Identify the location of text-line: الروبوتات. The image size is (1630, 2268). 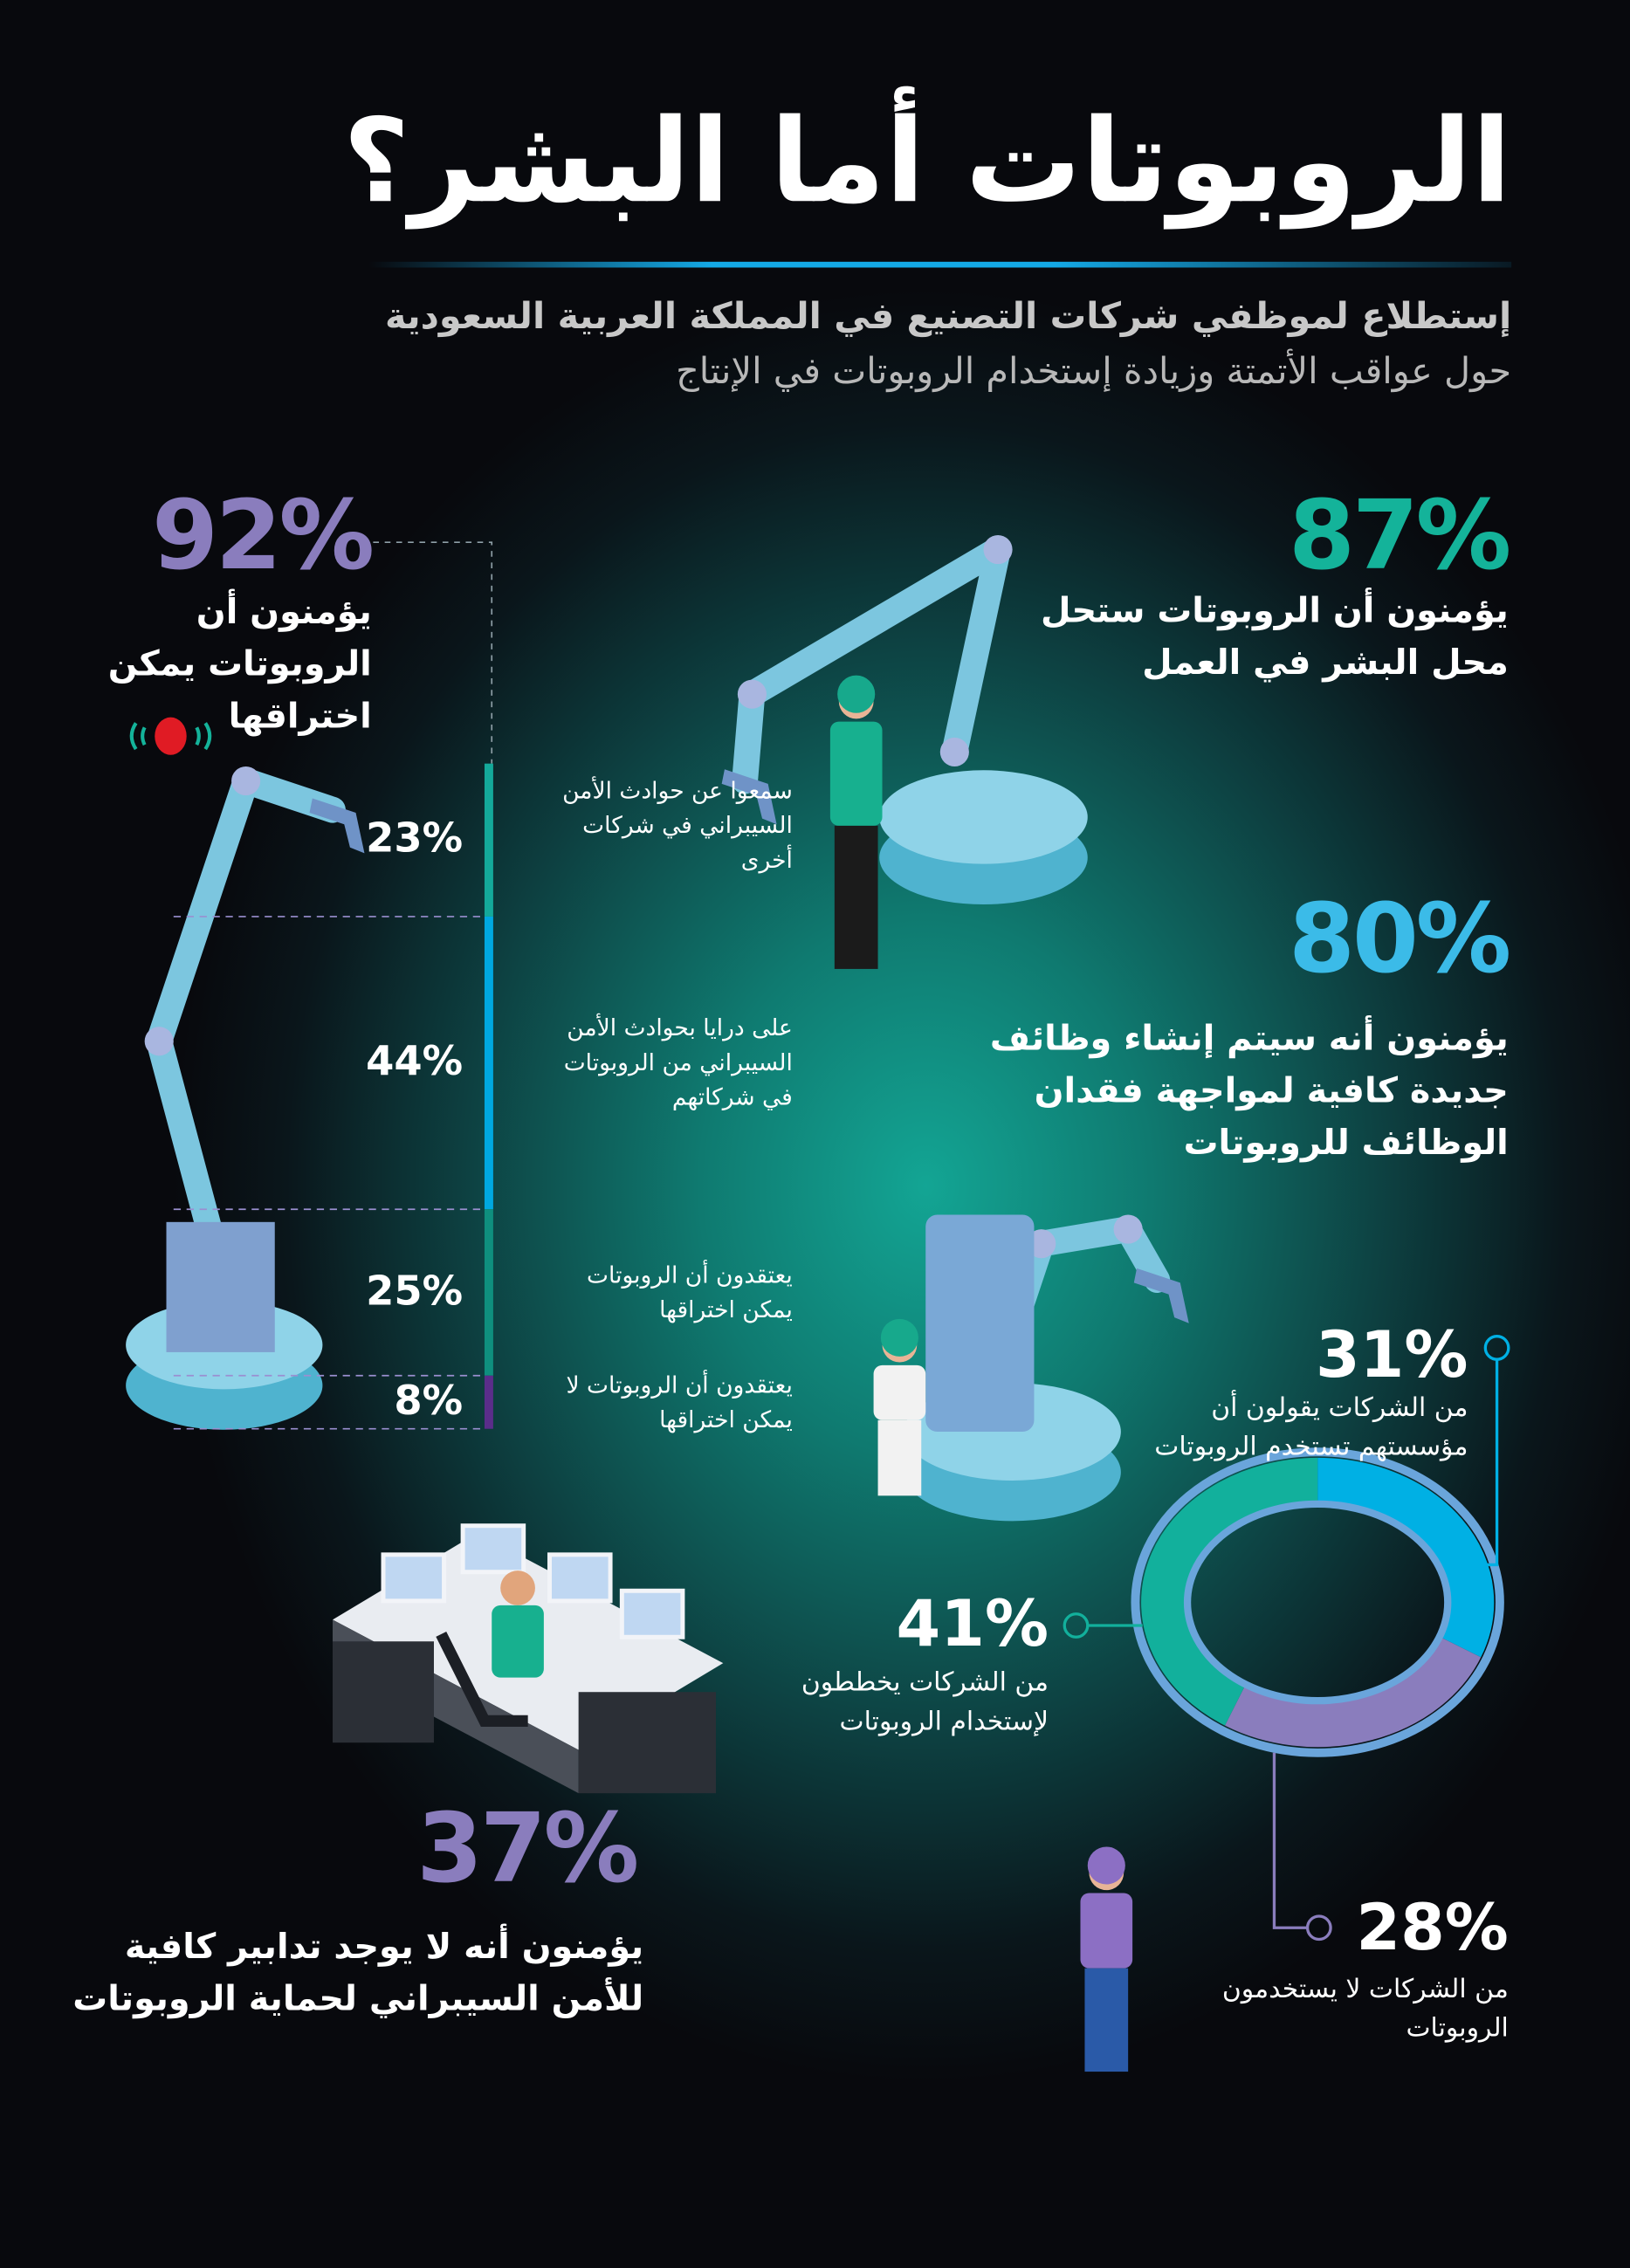
(1457, 2028).